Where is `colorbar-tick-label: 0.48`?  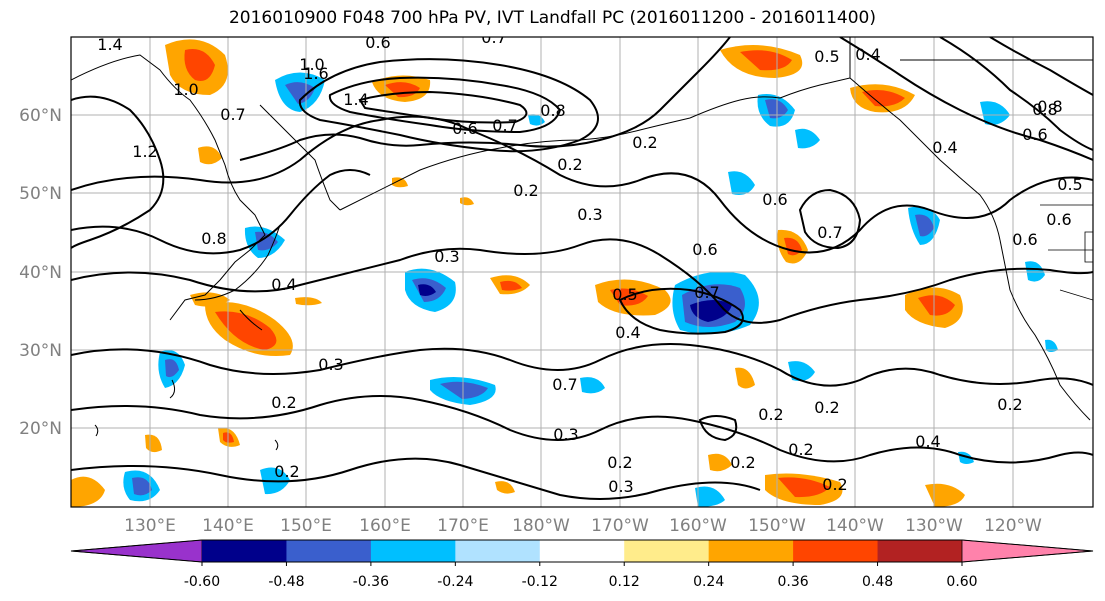
colorbar-tick-label: 0.48 is located at coordinates (877, 582).